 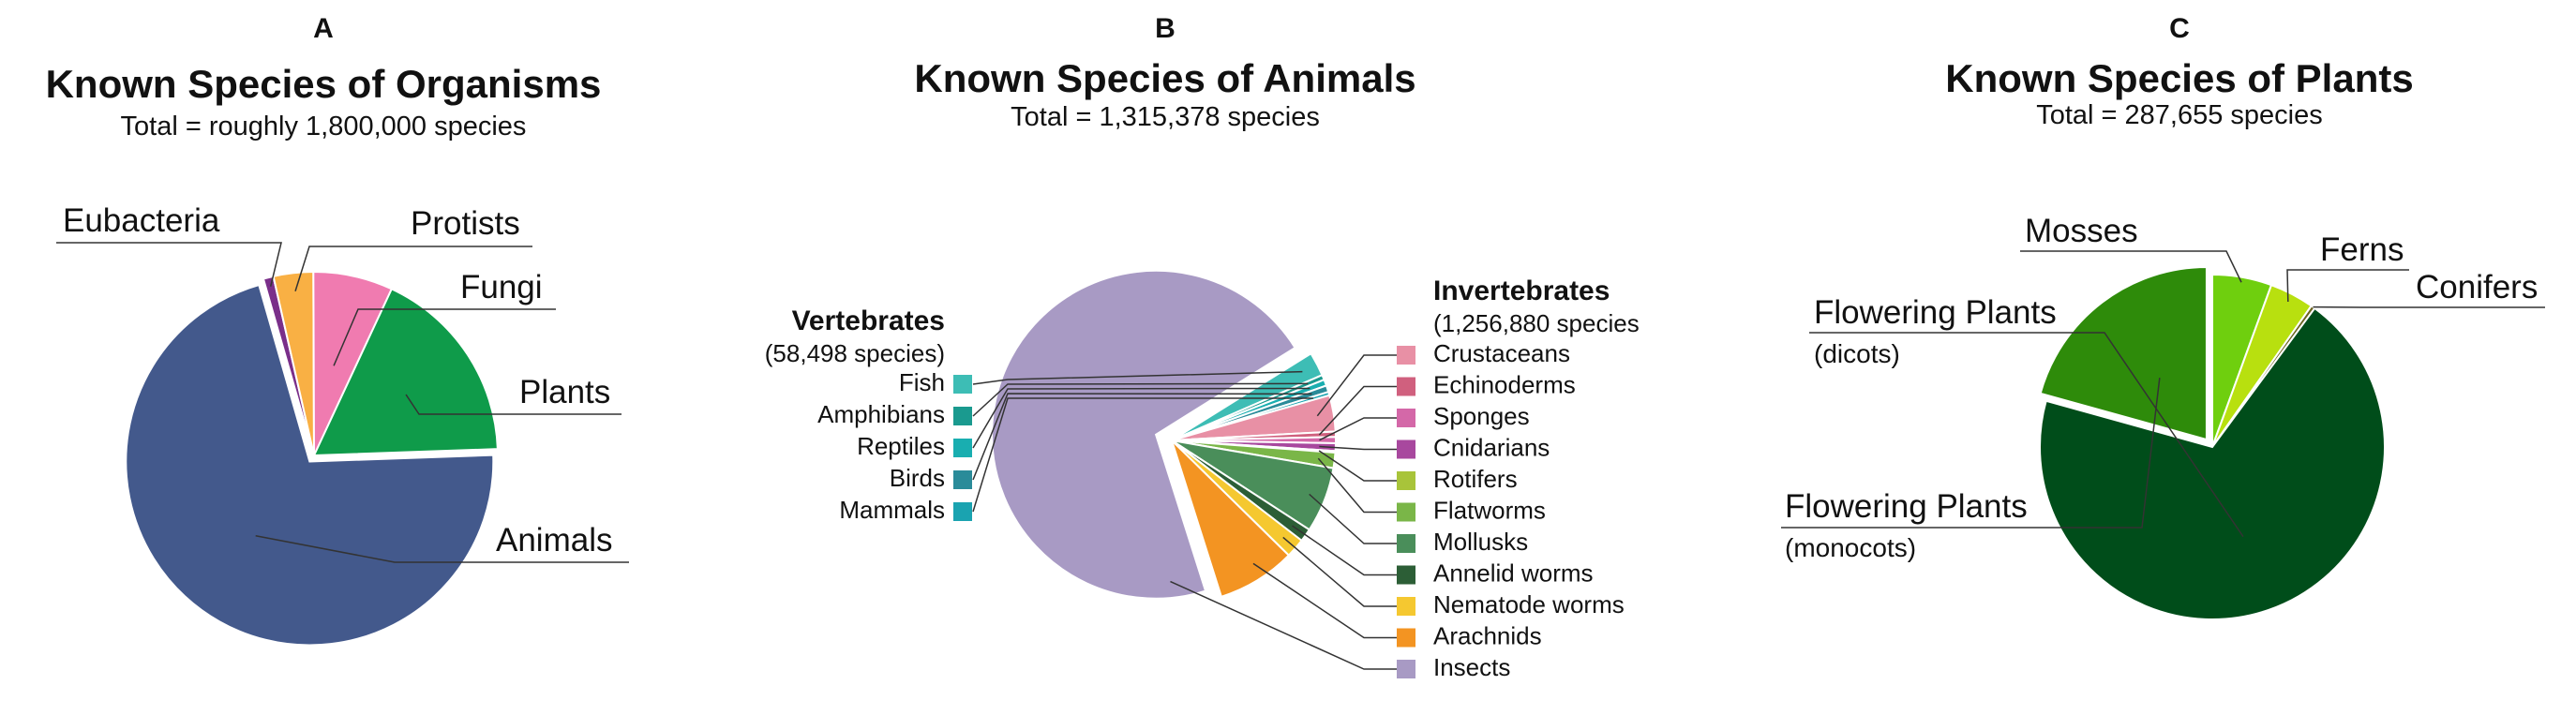 I want to click on legend-label: Flatworms, so click(x=1490, y=510).